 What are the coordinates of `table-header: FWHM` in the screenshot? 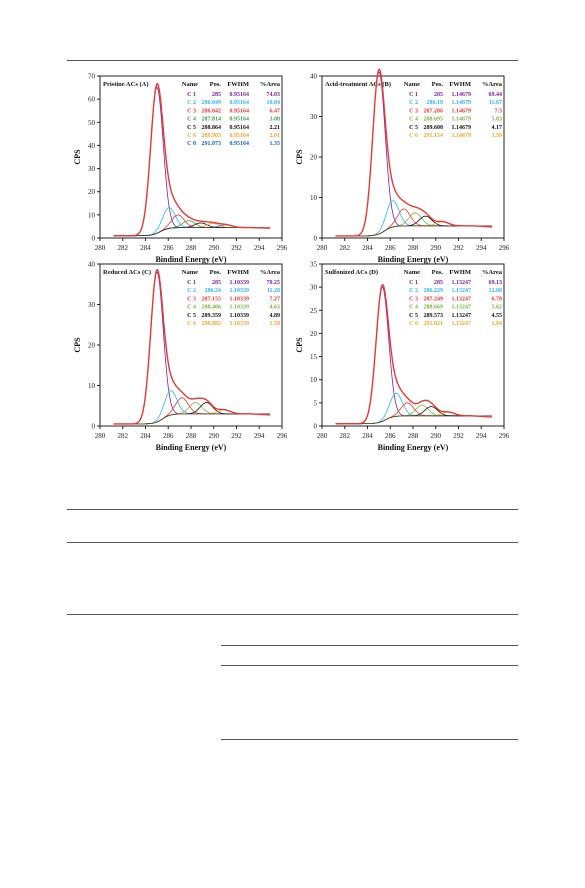 It's located at (238, 272).